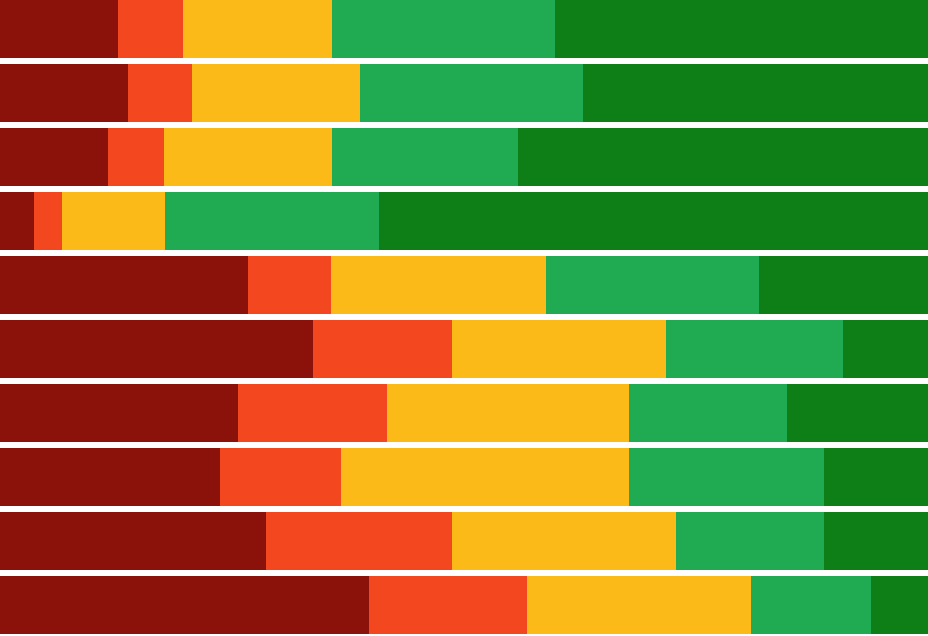 The width and height of the screenshot is (928, 636). I want to click on bar-segment-row6-series3, so click(559, 349).